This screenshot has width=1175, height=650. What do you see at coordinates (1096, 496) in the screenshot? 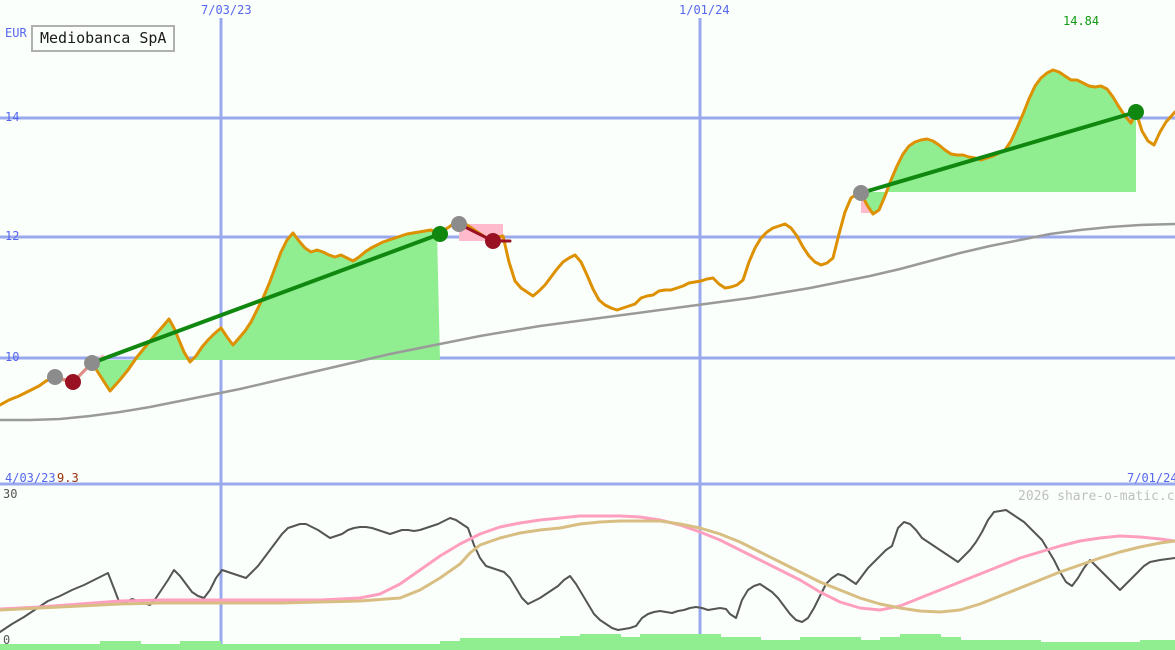
I see `watermark: 2026 share-o-matic.com` at bounding box center [1096, 496].